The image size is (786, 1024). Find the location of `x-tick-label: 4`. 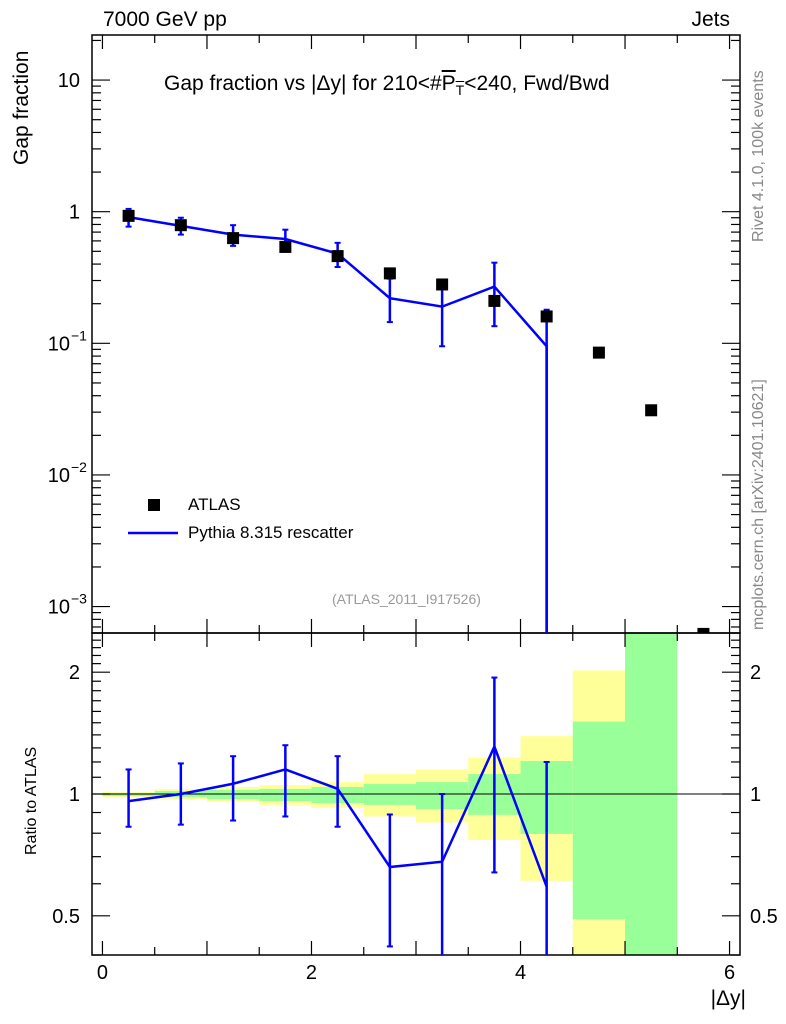

x-tick-label: 4 is located at coordinates (520, 973).